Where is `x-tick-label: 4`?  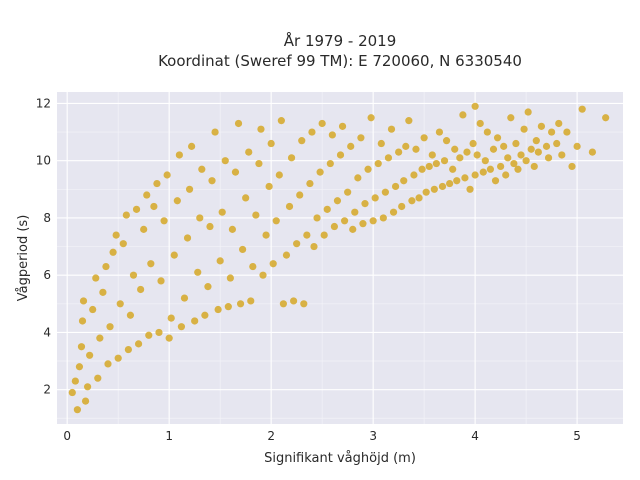
x-tick-label: 4 is located at coordinates (475, 436).